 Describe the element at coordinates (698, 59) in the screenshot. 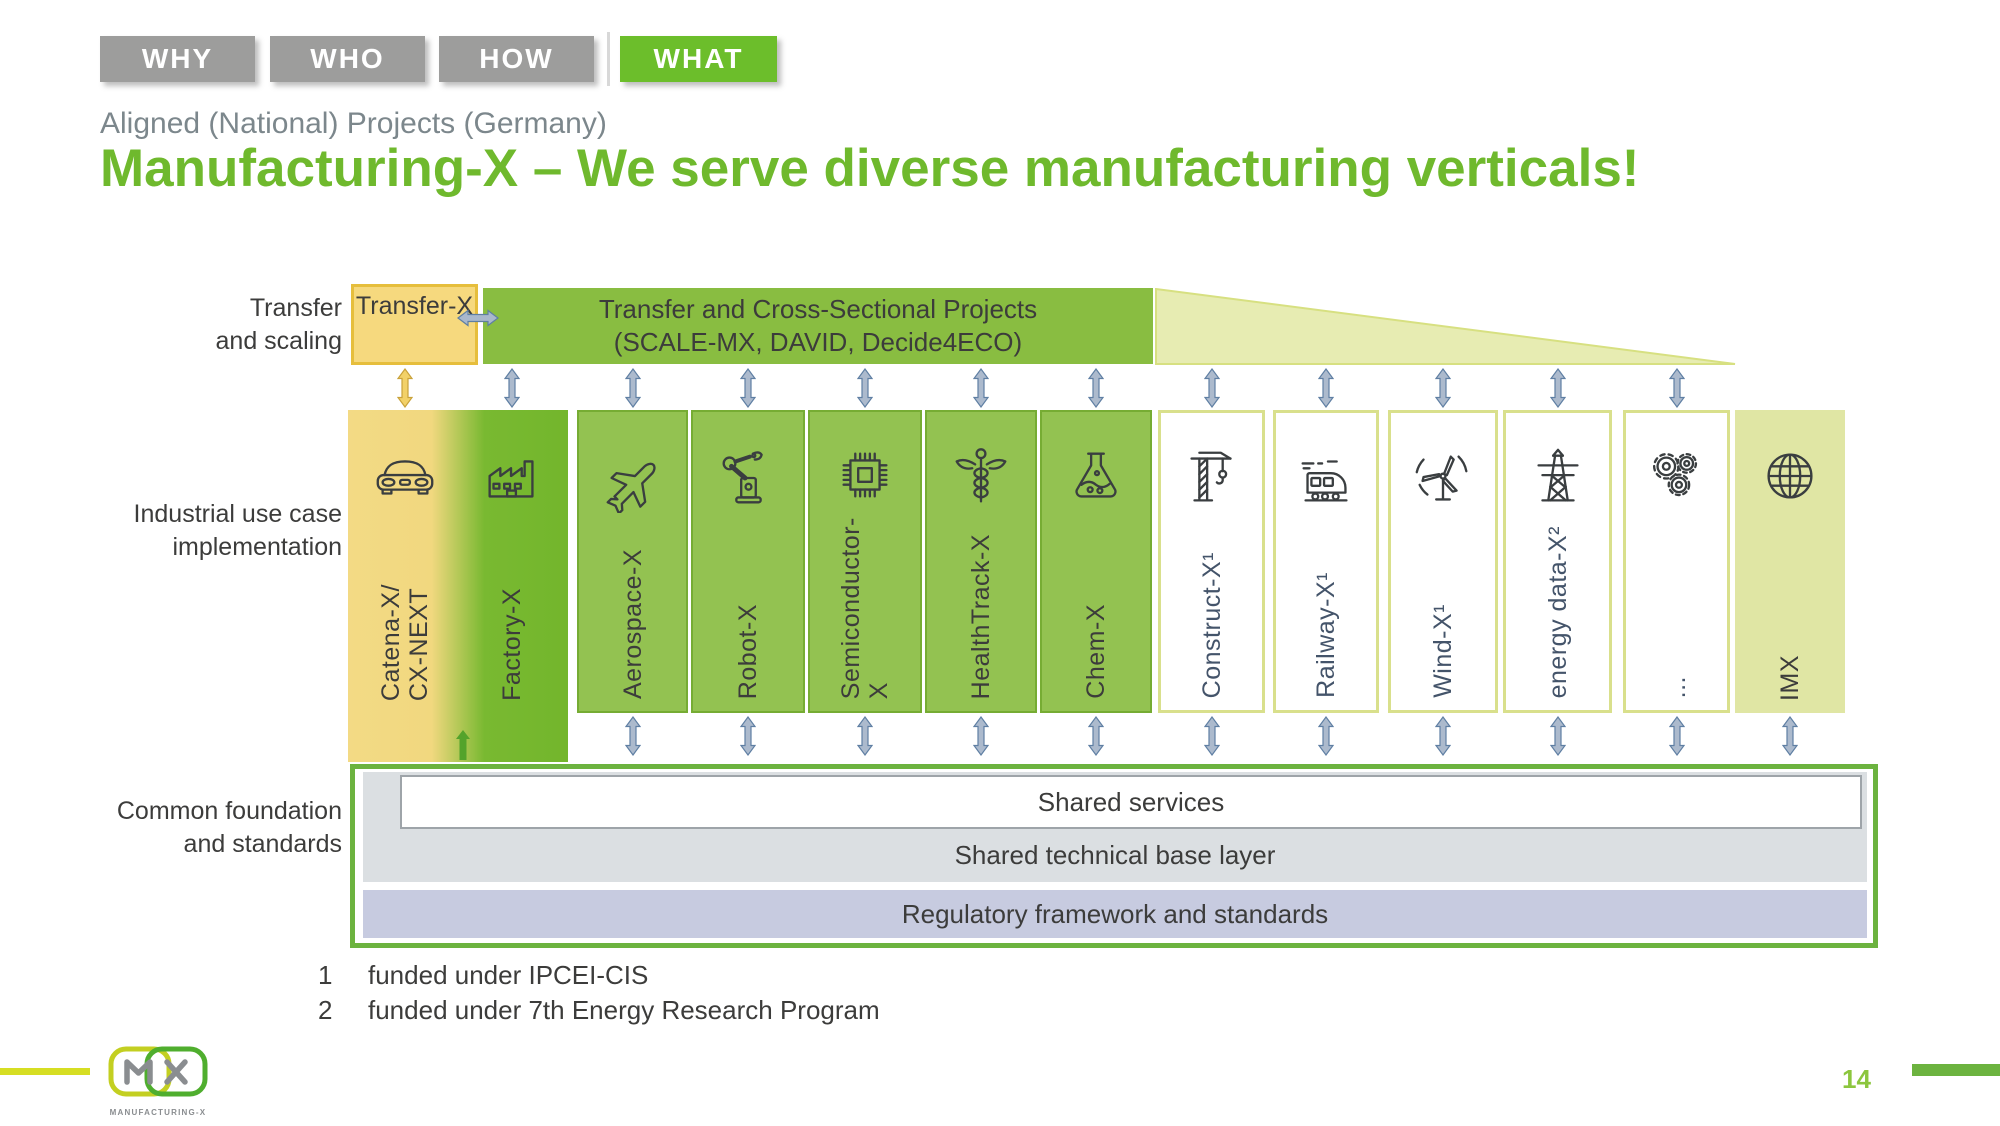

I see `tab-what: WHAT` at that location.